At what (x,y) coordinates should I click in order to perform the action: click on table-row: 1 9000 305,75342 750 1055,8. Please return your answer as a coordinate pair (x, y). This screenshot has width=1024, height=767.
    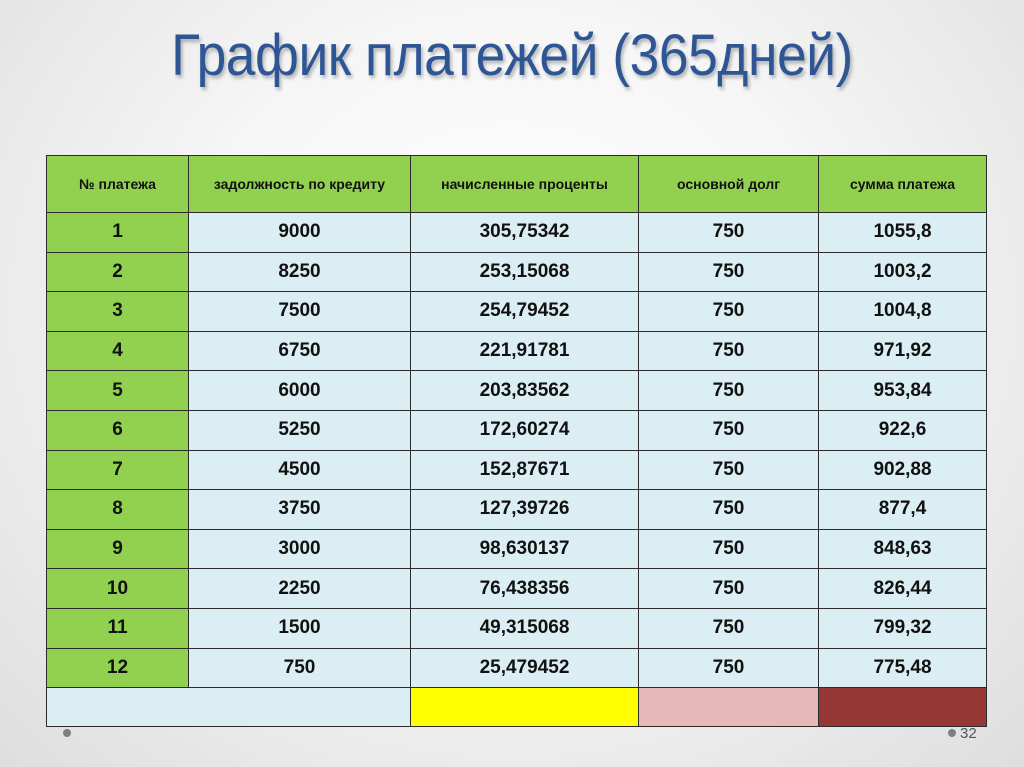
    Looking at the image, I should click on (516, 232).